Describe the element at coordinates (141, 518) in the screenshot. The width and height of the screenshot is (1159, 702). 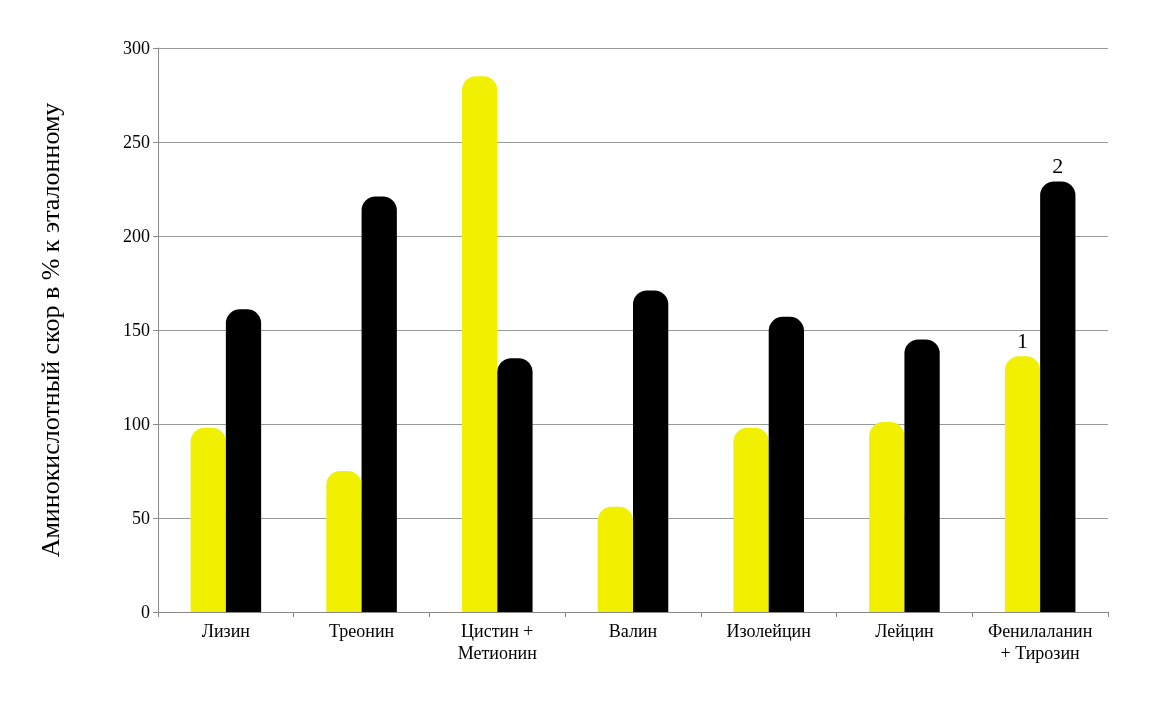
I see `y-tick-label: 50` at that location.